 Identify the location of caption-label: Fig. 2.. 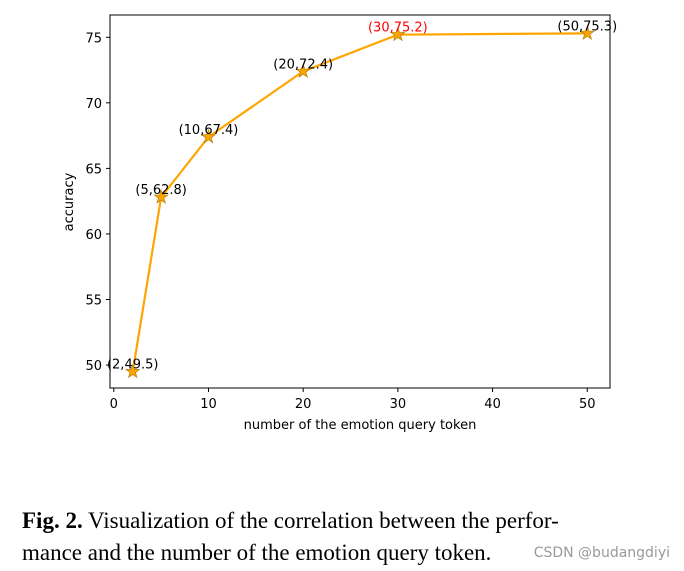
(52, 520).